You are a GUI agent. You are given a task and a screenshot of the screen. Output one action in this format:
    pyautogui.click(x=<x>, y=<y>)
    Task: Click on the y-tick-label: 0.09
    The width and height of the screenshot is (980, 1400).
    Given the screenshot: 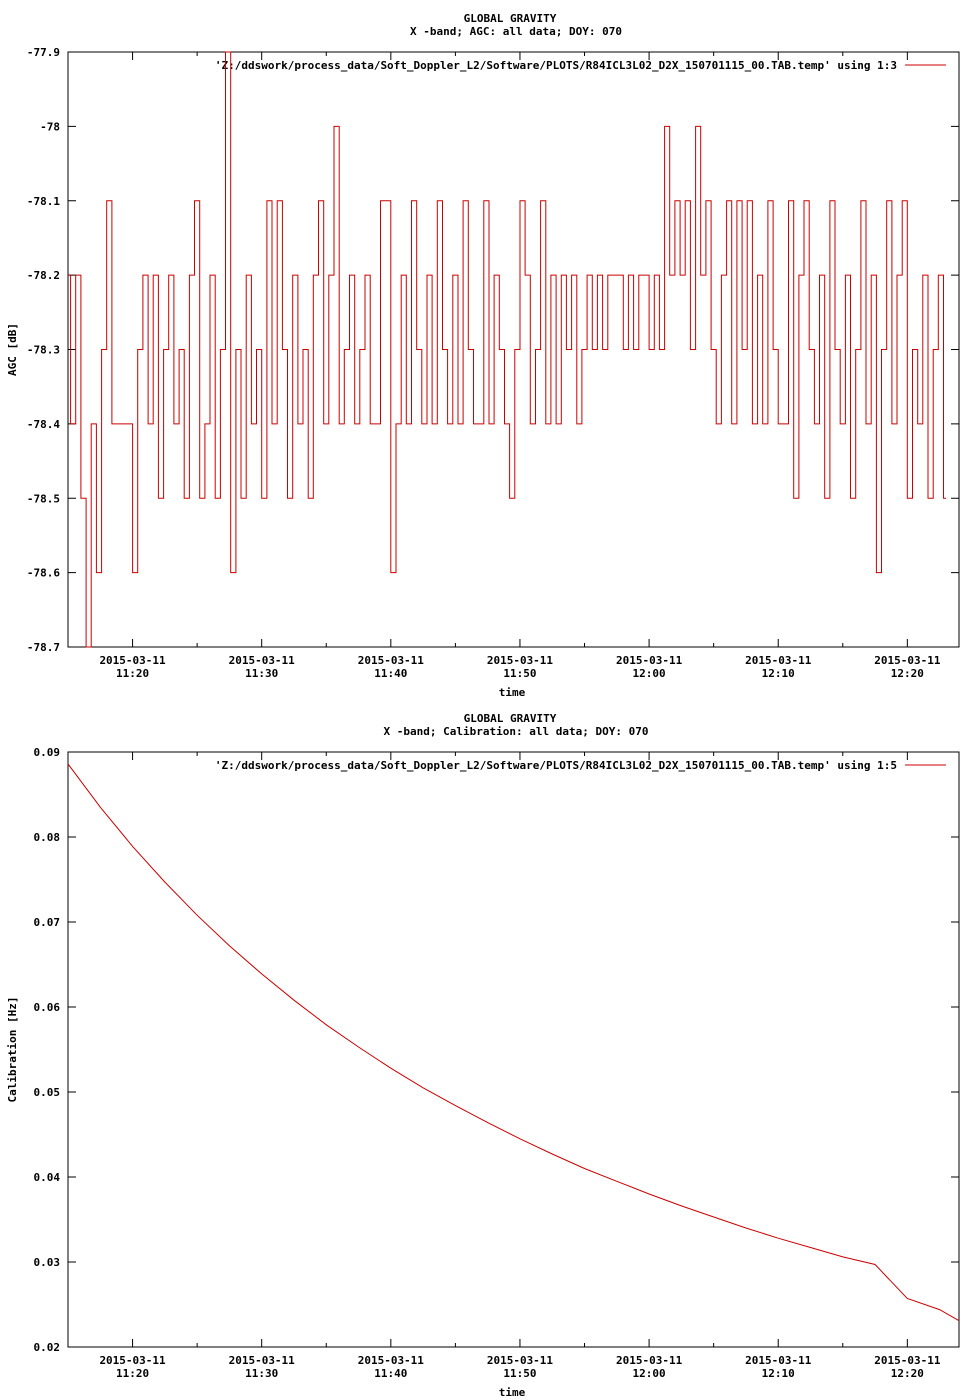 What is the action you would take?
    pyautogui.click(x=47, y=752)
    